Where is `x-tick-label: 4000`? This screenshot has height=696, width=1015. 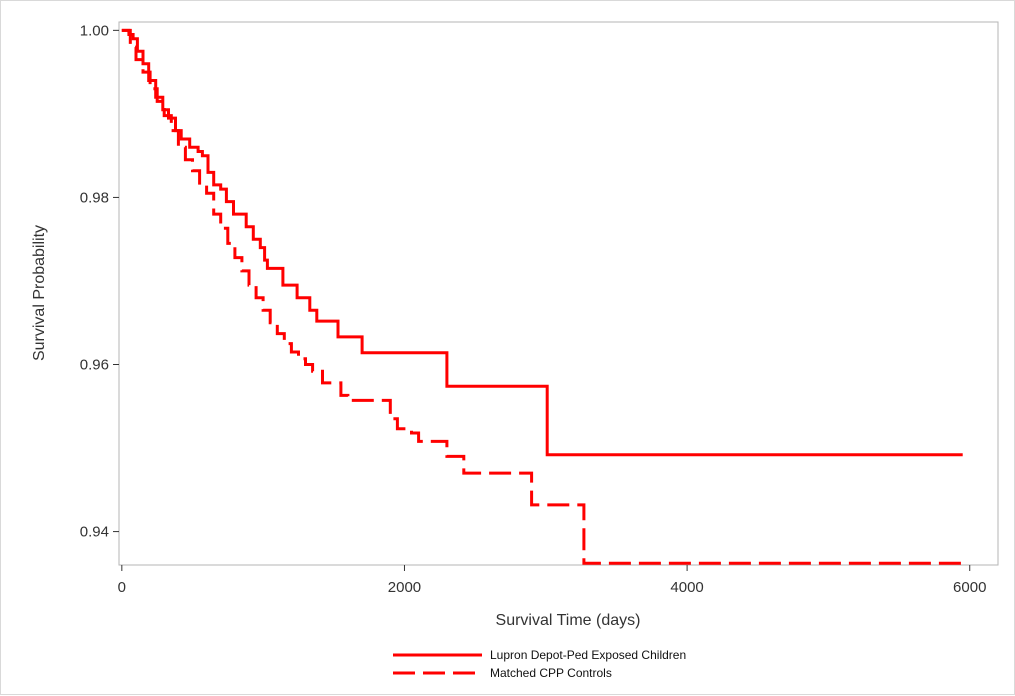 x-tick-label: 4000 is located at coordinates (686, 587).